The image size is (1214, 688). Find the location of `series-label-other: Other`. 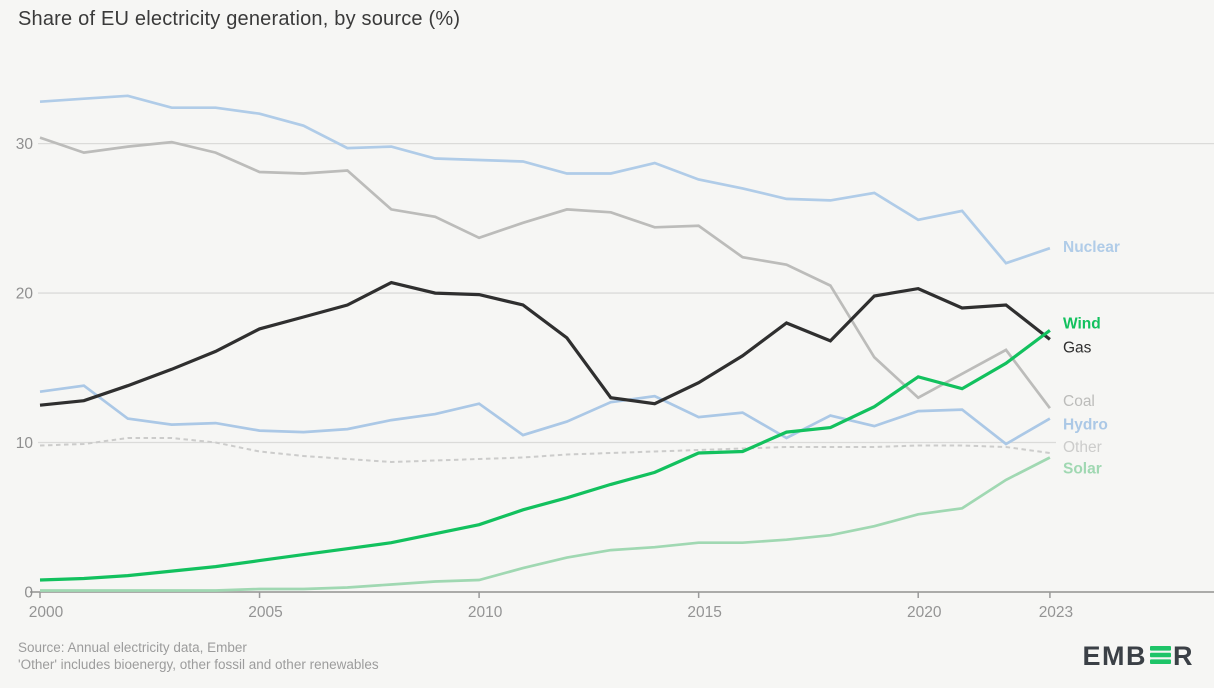

series-label-other: Other is located at coordinates (1082, 447).